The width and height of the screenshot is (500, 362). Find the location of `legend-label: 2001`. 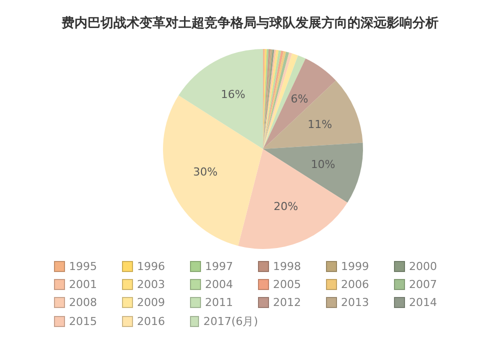

legend-label: 2001 is located at coordinates (83, 284).